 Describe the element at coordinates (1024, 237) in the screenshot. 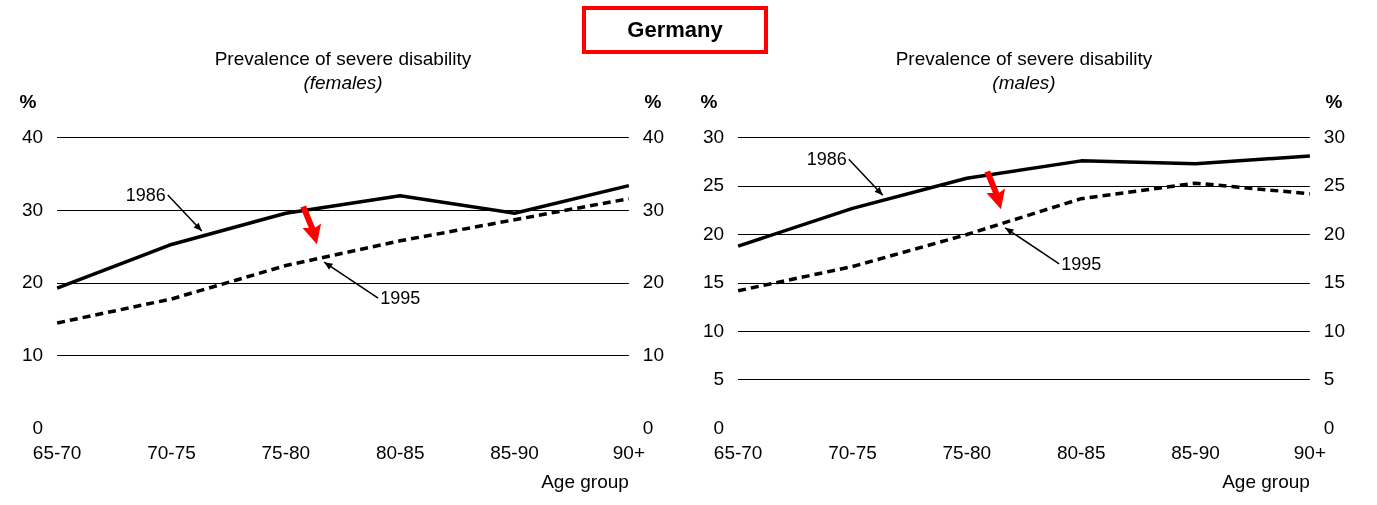

I see `line-series` at that location.